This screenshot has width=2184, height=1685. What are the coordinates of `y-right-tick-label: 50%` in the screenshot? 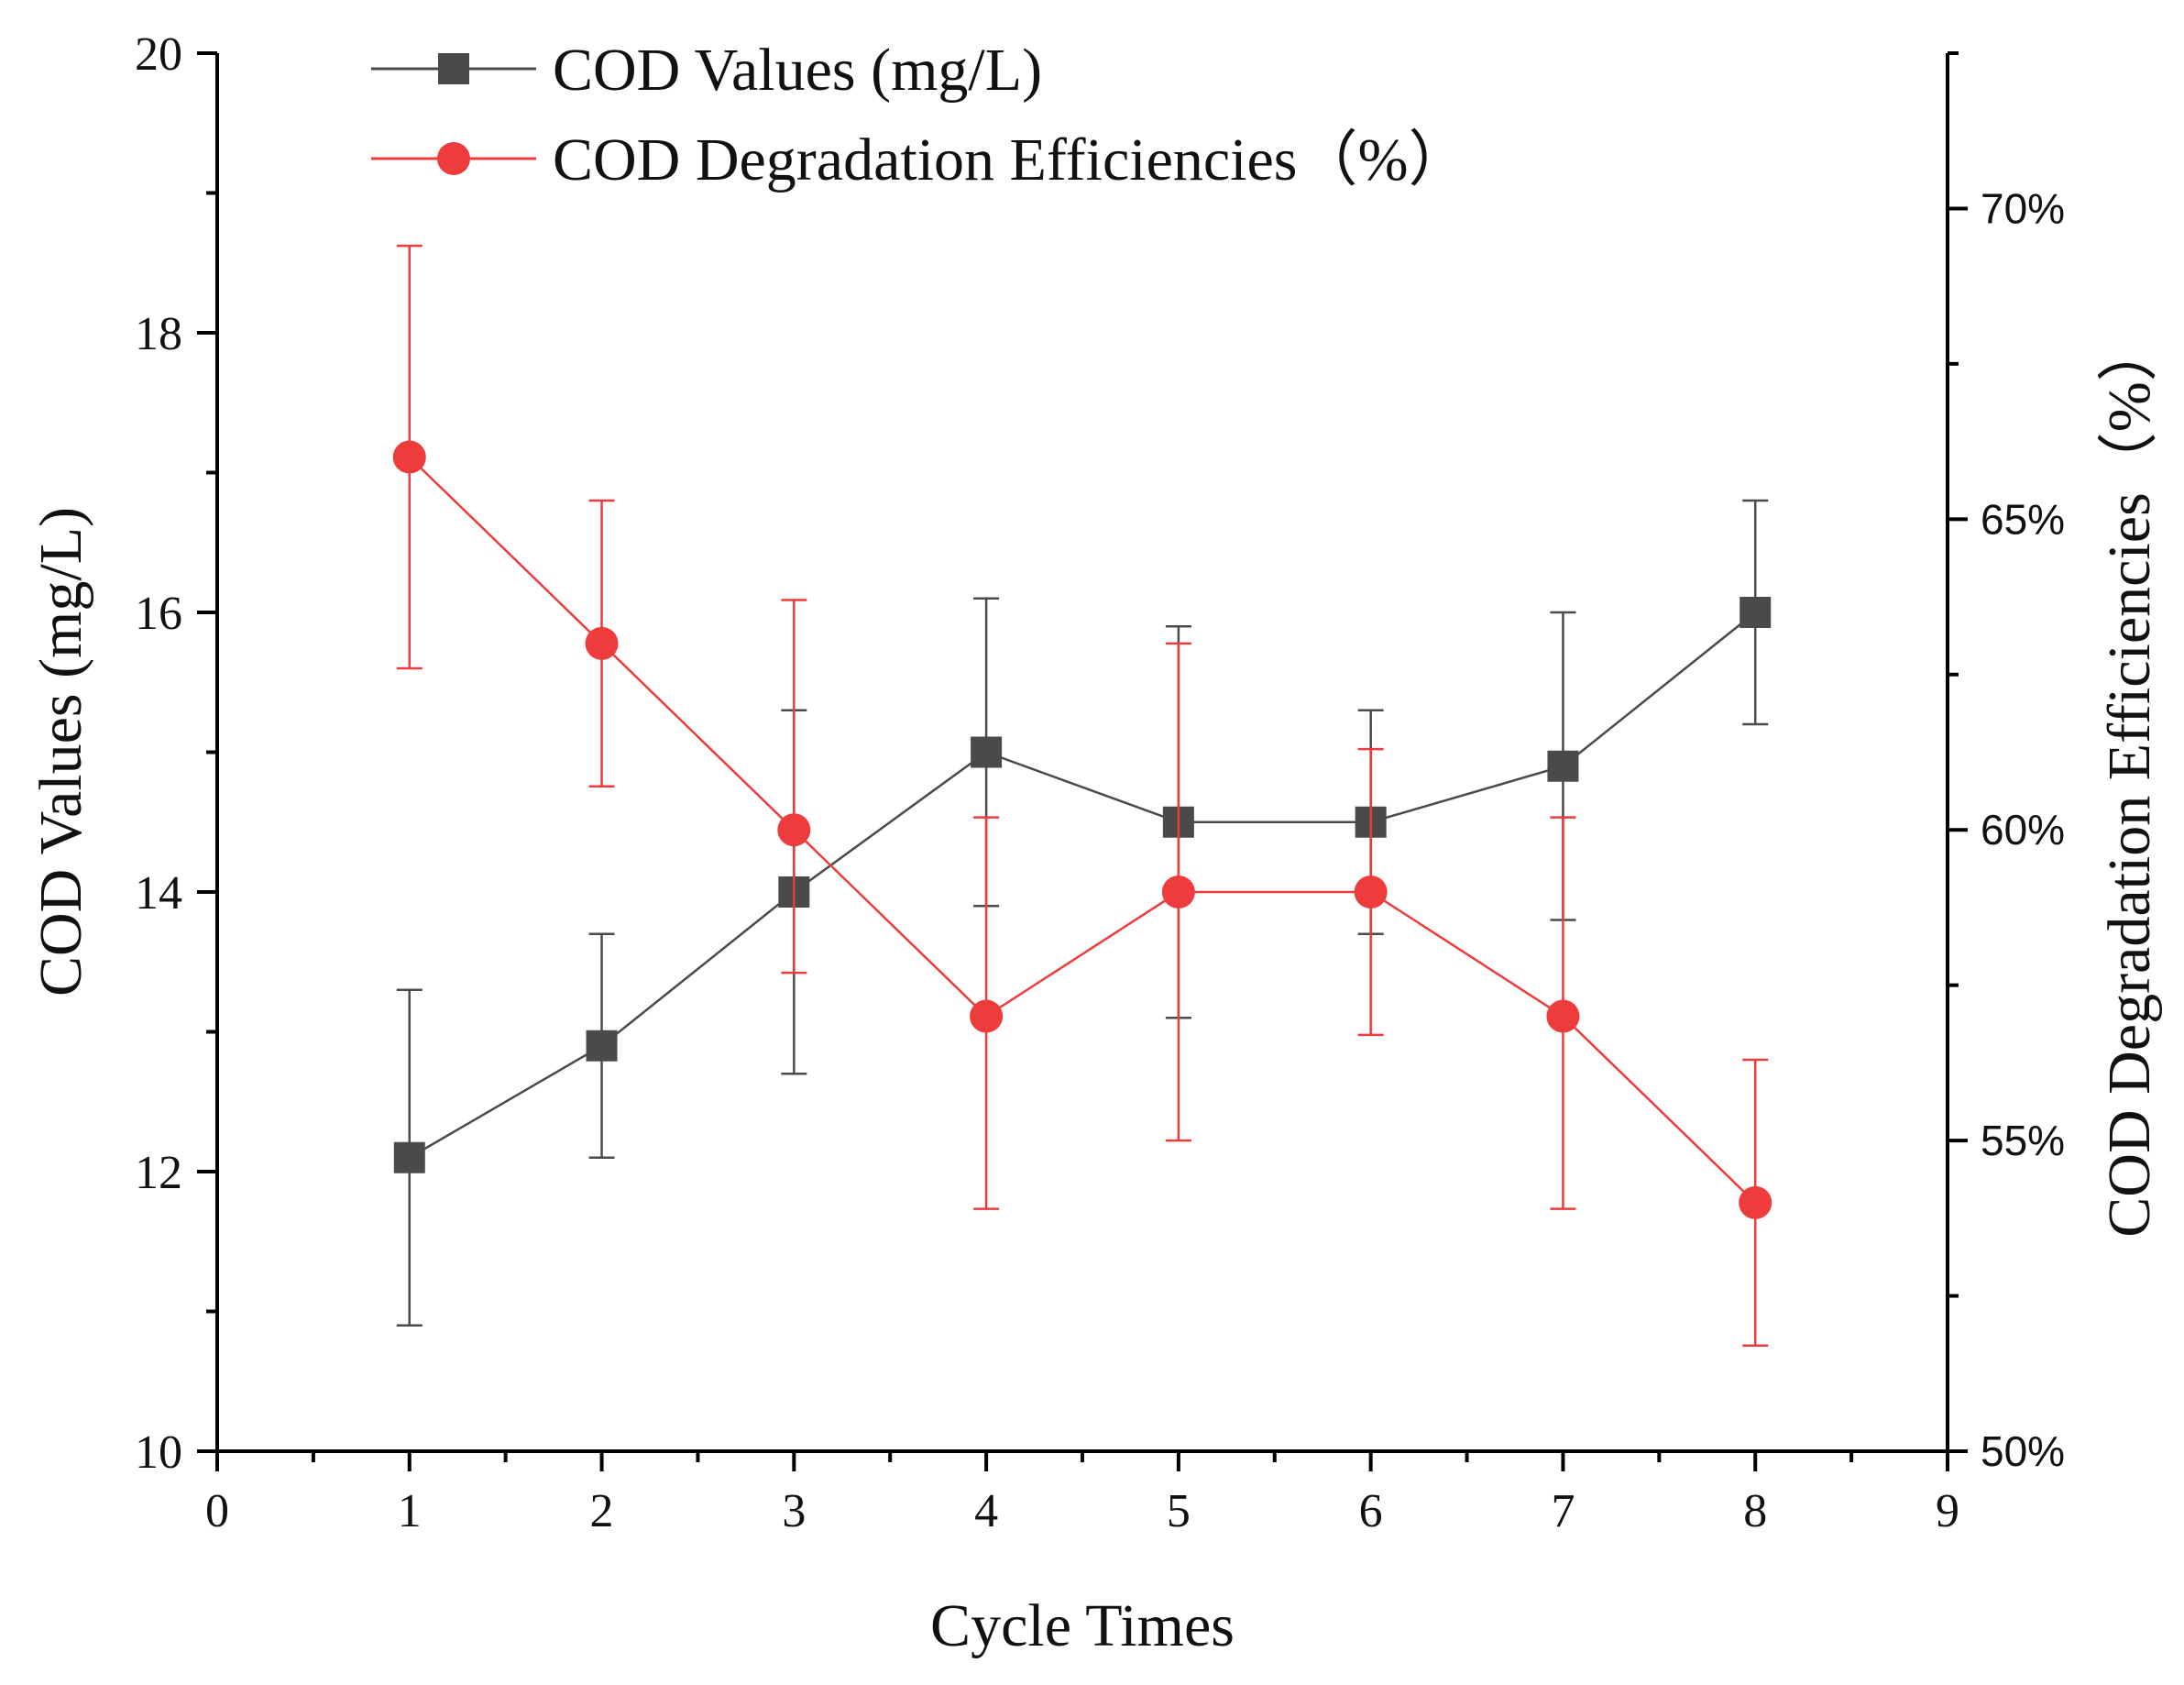 It's located at (2023, 1451).